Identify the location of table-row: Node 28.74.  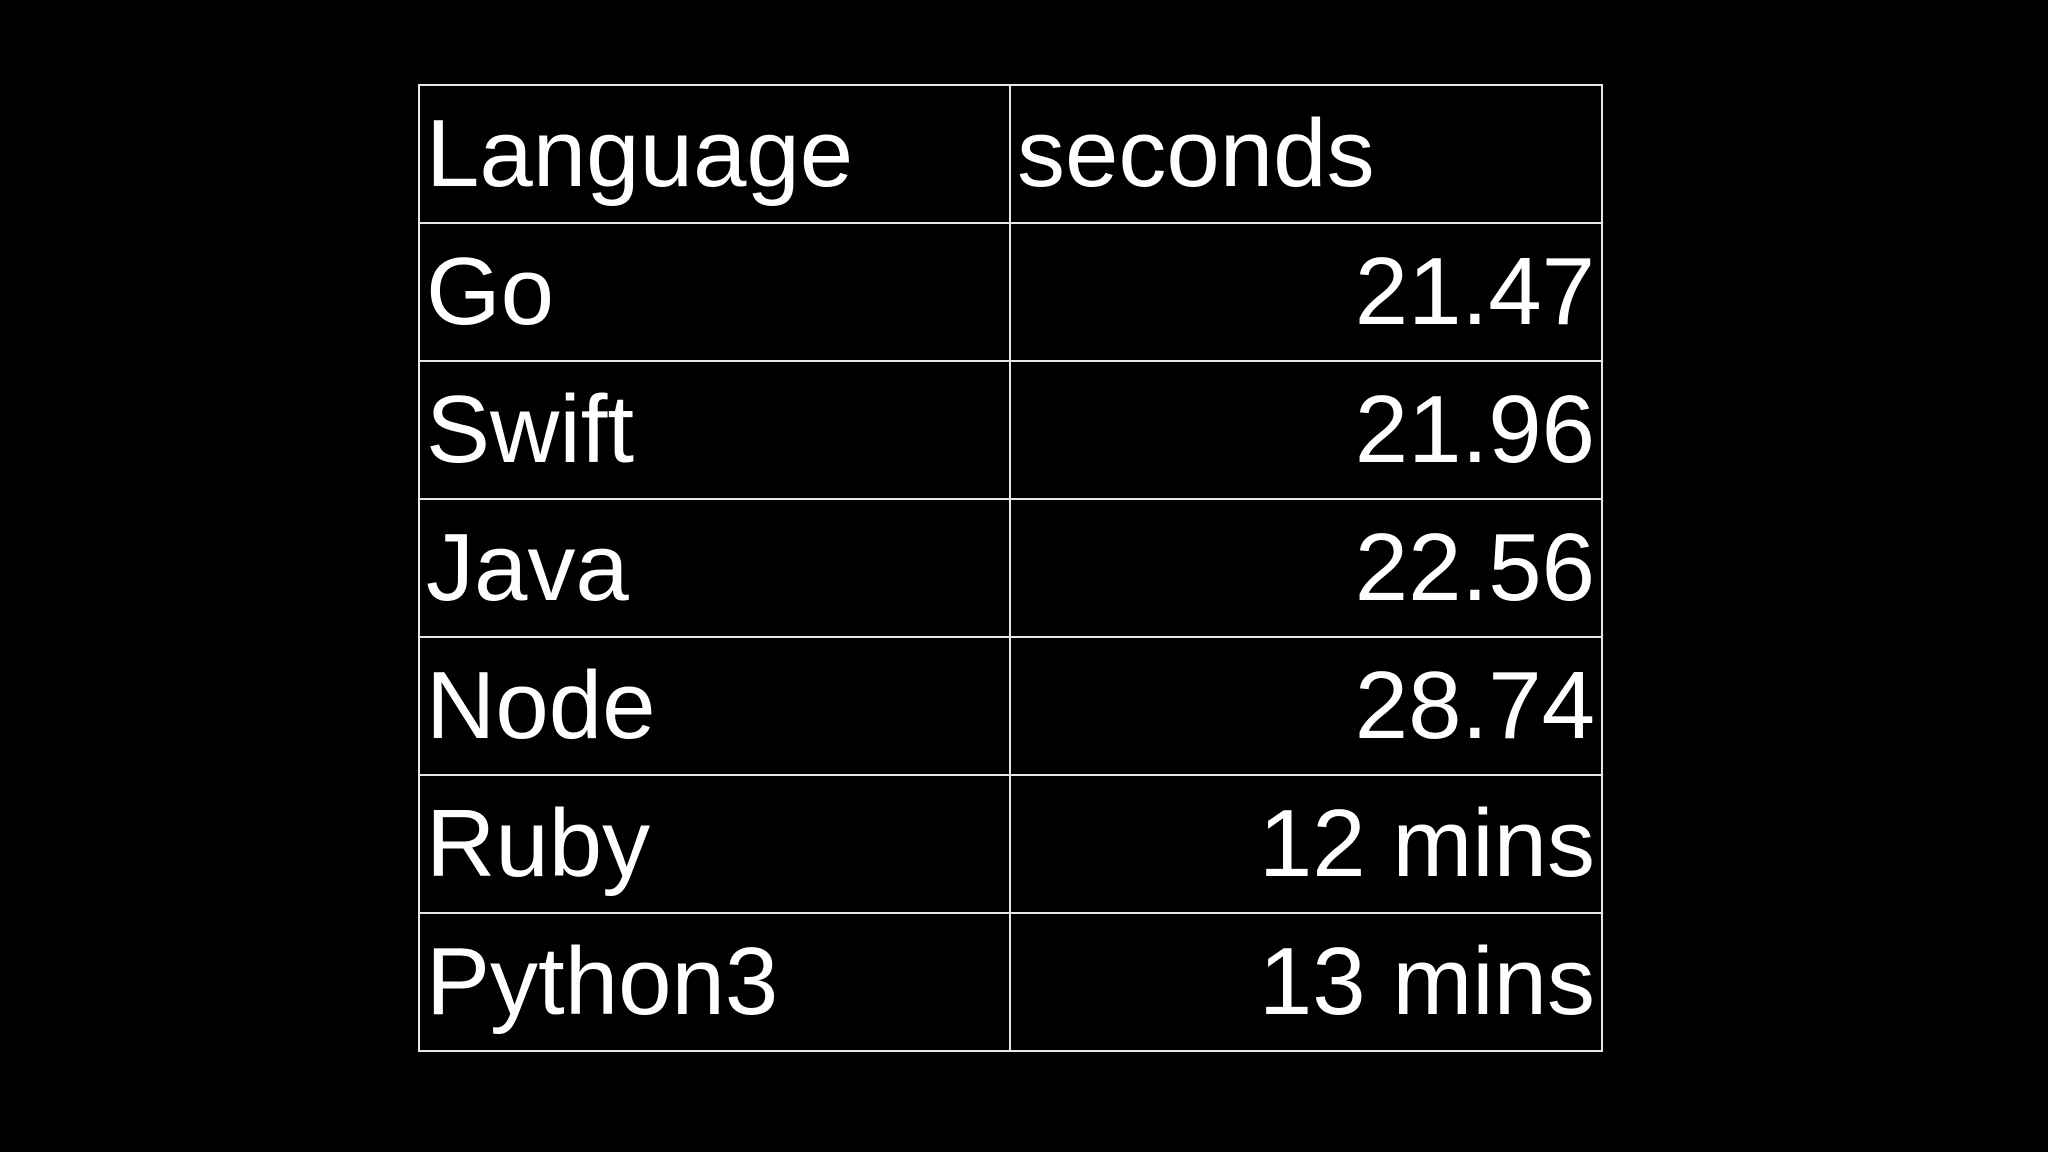
(1010, 706).